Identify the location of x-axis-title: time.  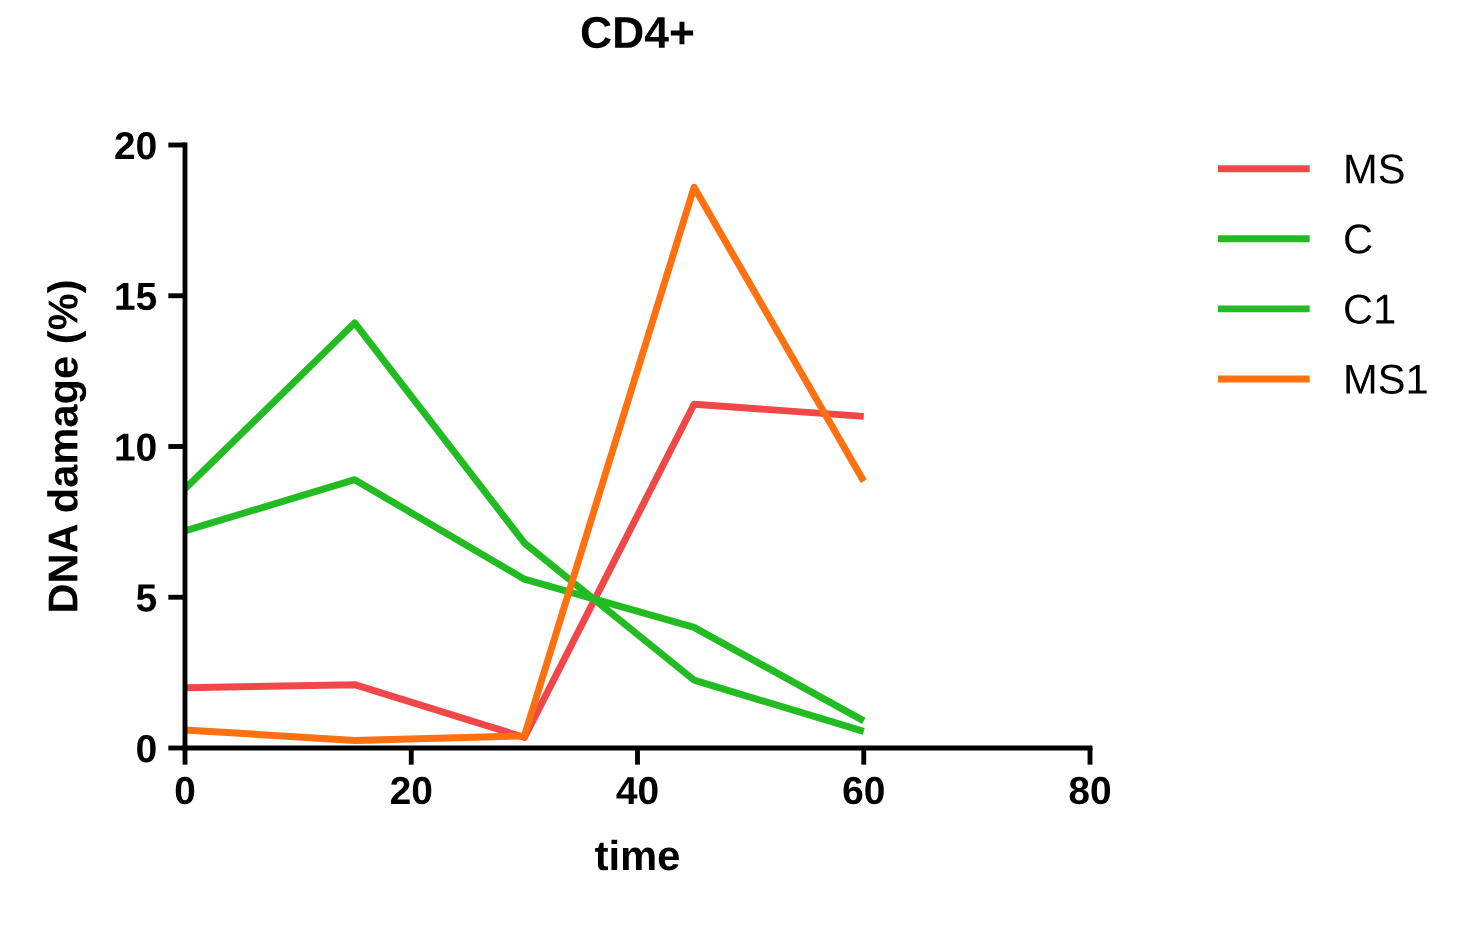
(637, 855).